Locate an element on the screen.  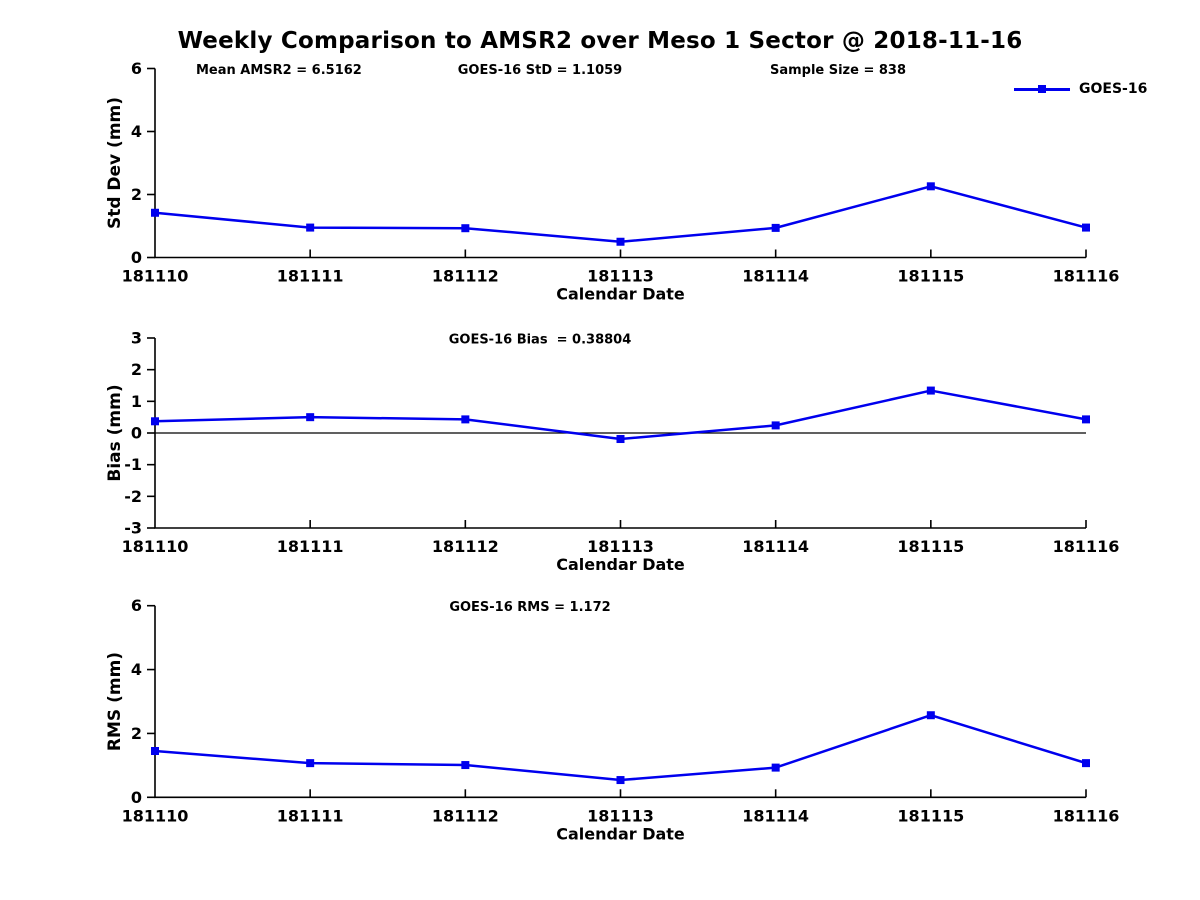
legend-line-sample is located at coordinates (1042, 89).